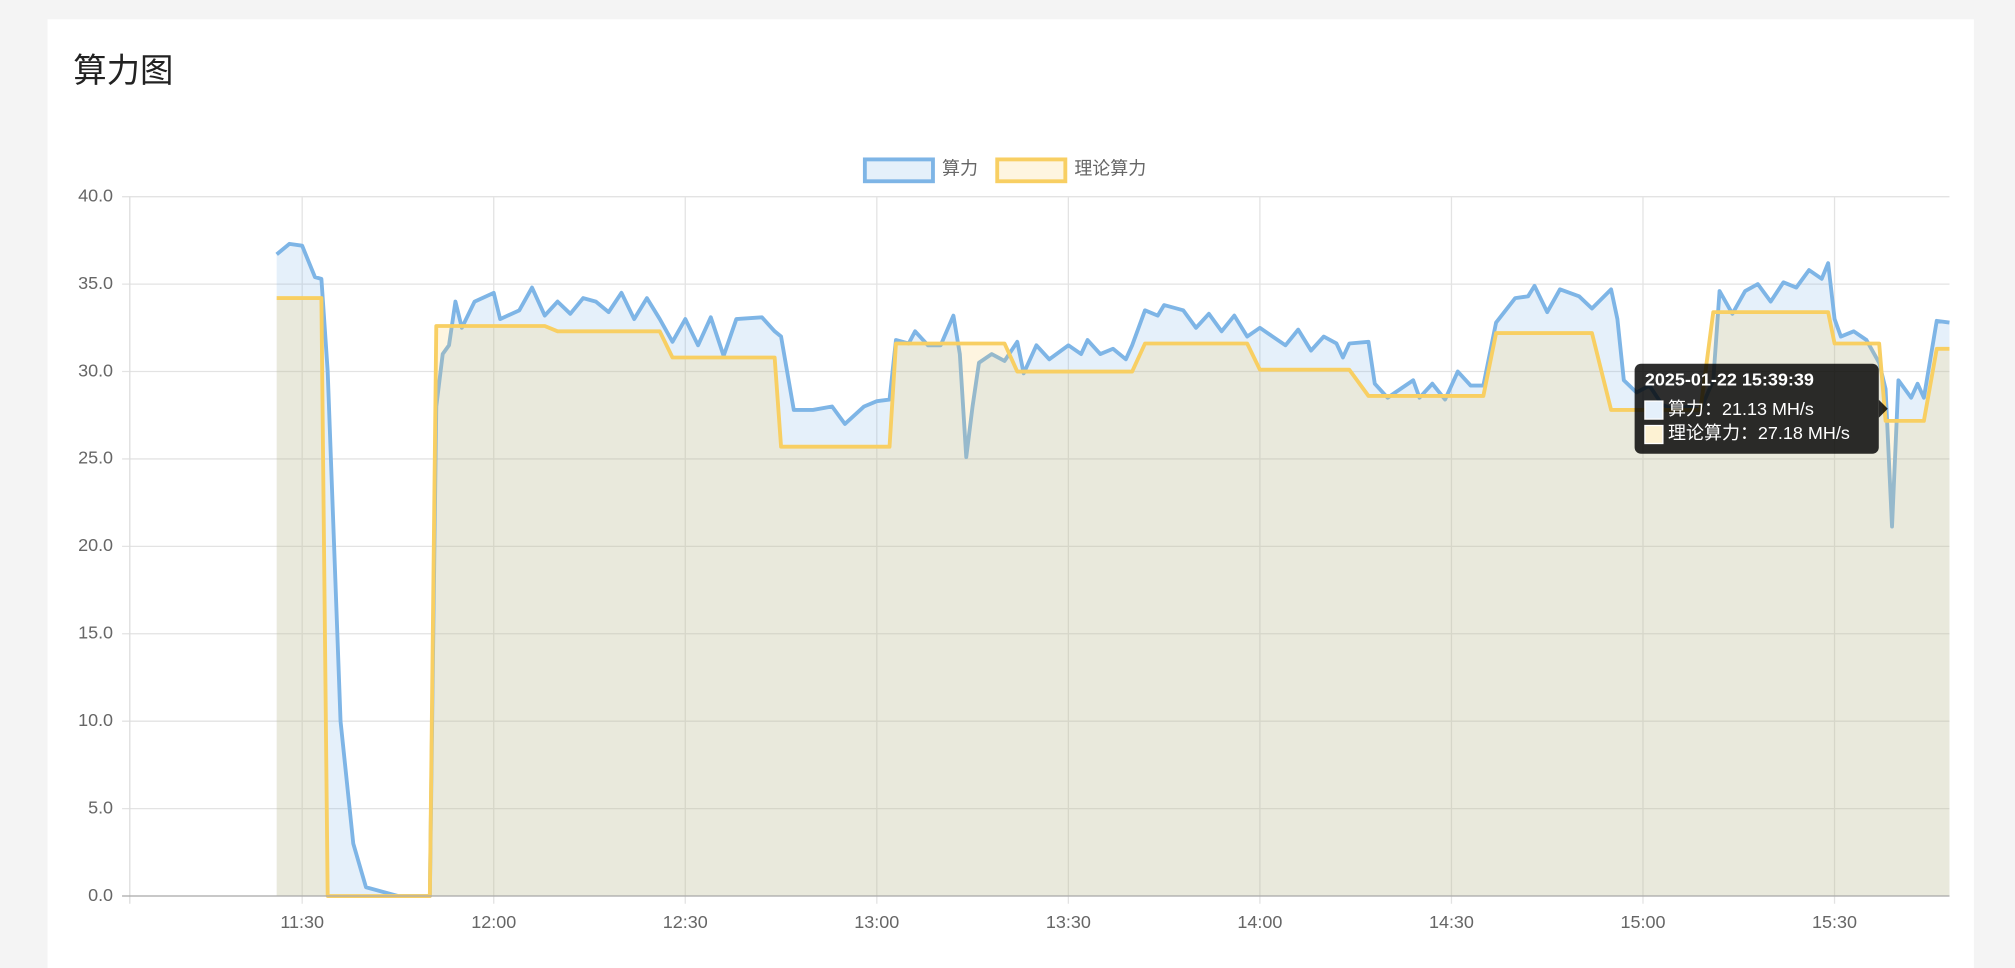 The width and height of the screenshot is (2015, 968). I want to click on x-tick-label: 12:30, so click(685, 922).